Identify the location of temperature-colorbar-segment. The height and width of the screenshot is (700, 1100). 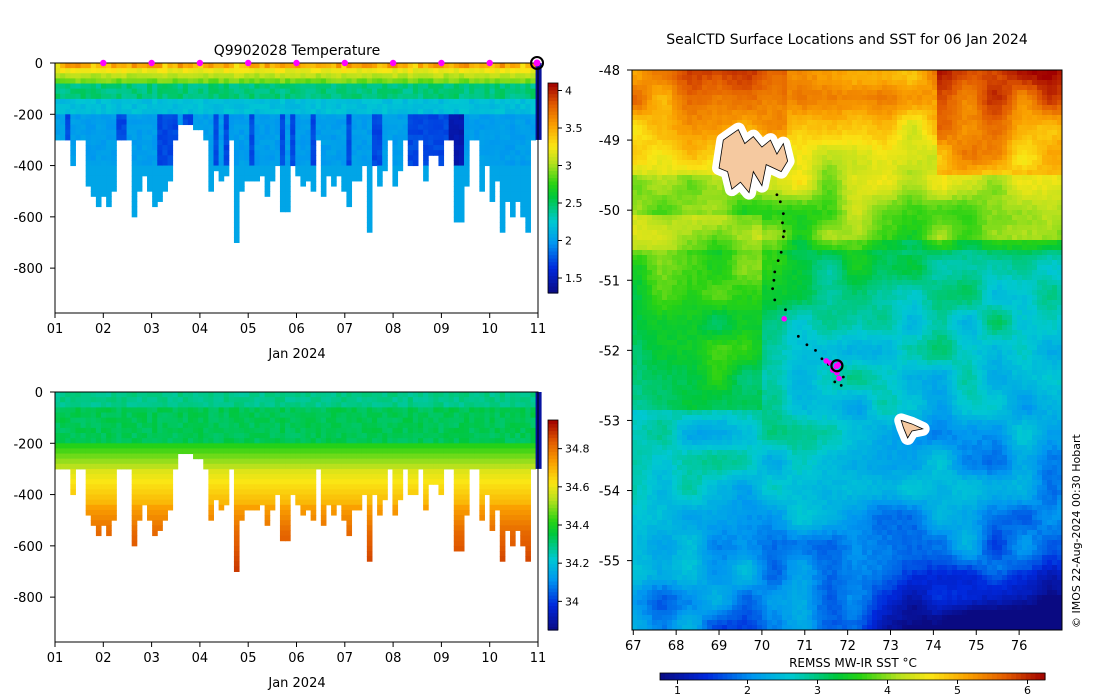
(553, 260).